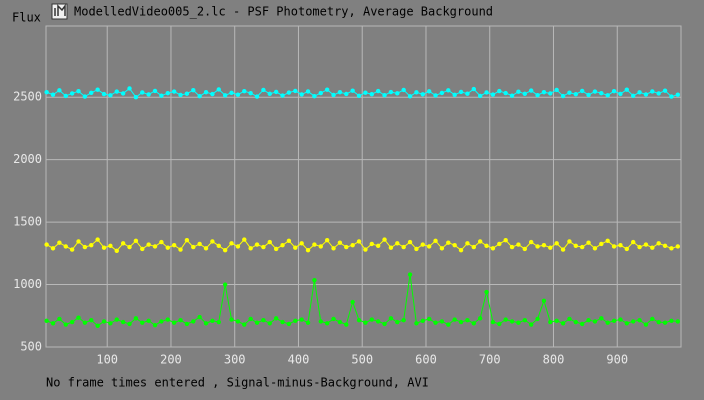 The width and height of the screenshot is (704, 400). What do you see at coordinates (27, 284) in the screenshot?
I see `y-tick-label: 1000` at bounding box center [27, 284].